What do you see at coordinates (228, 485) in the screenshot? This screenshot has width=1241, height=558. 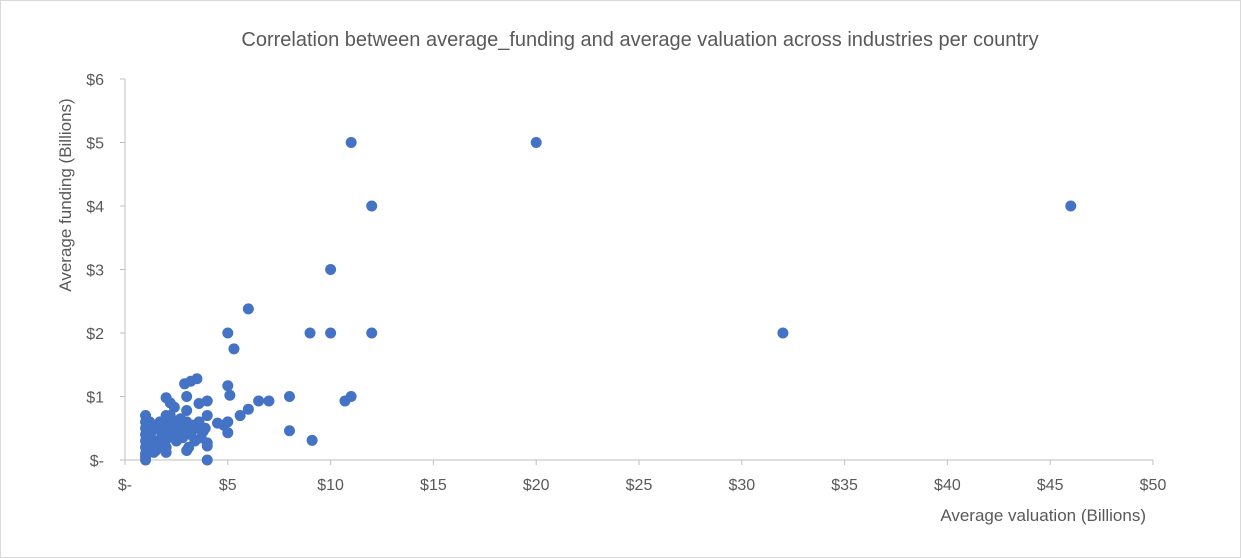 I see `x-tick-label: $5` at bounding box center [228, 485].